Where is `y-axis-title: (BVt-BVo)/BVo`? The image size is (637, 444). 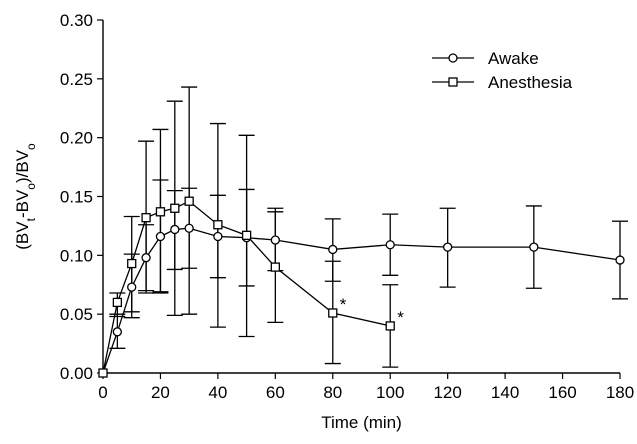 y-axis-title: (BVt-BVo)/BVo is located at coordinates (25, 196).